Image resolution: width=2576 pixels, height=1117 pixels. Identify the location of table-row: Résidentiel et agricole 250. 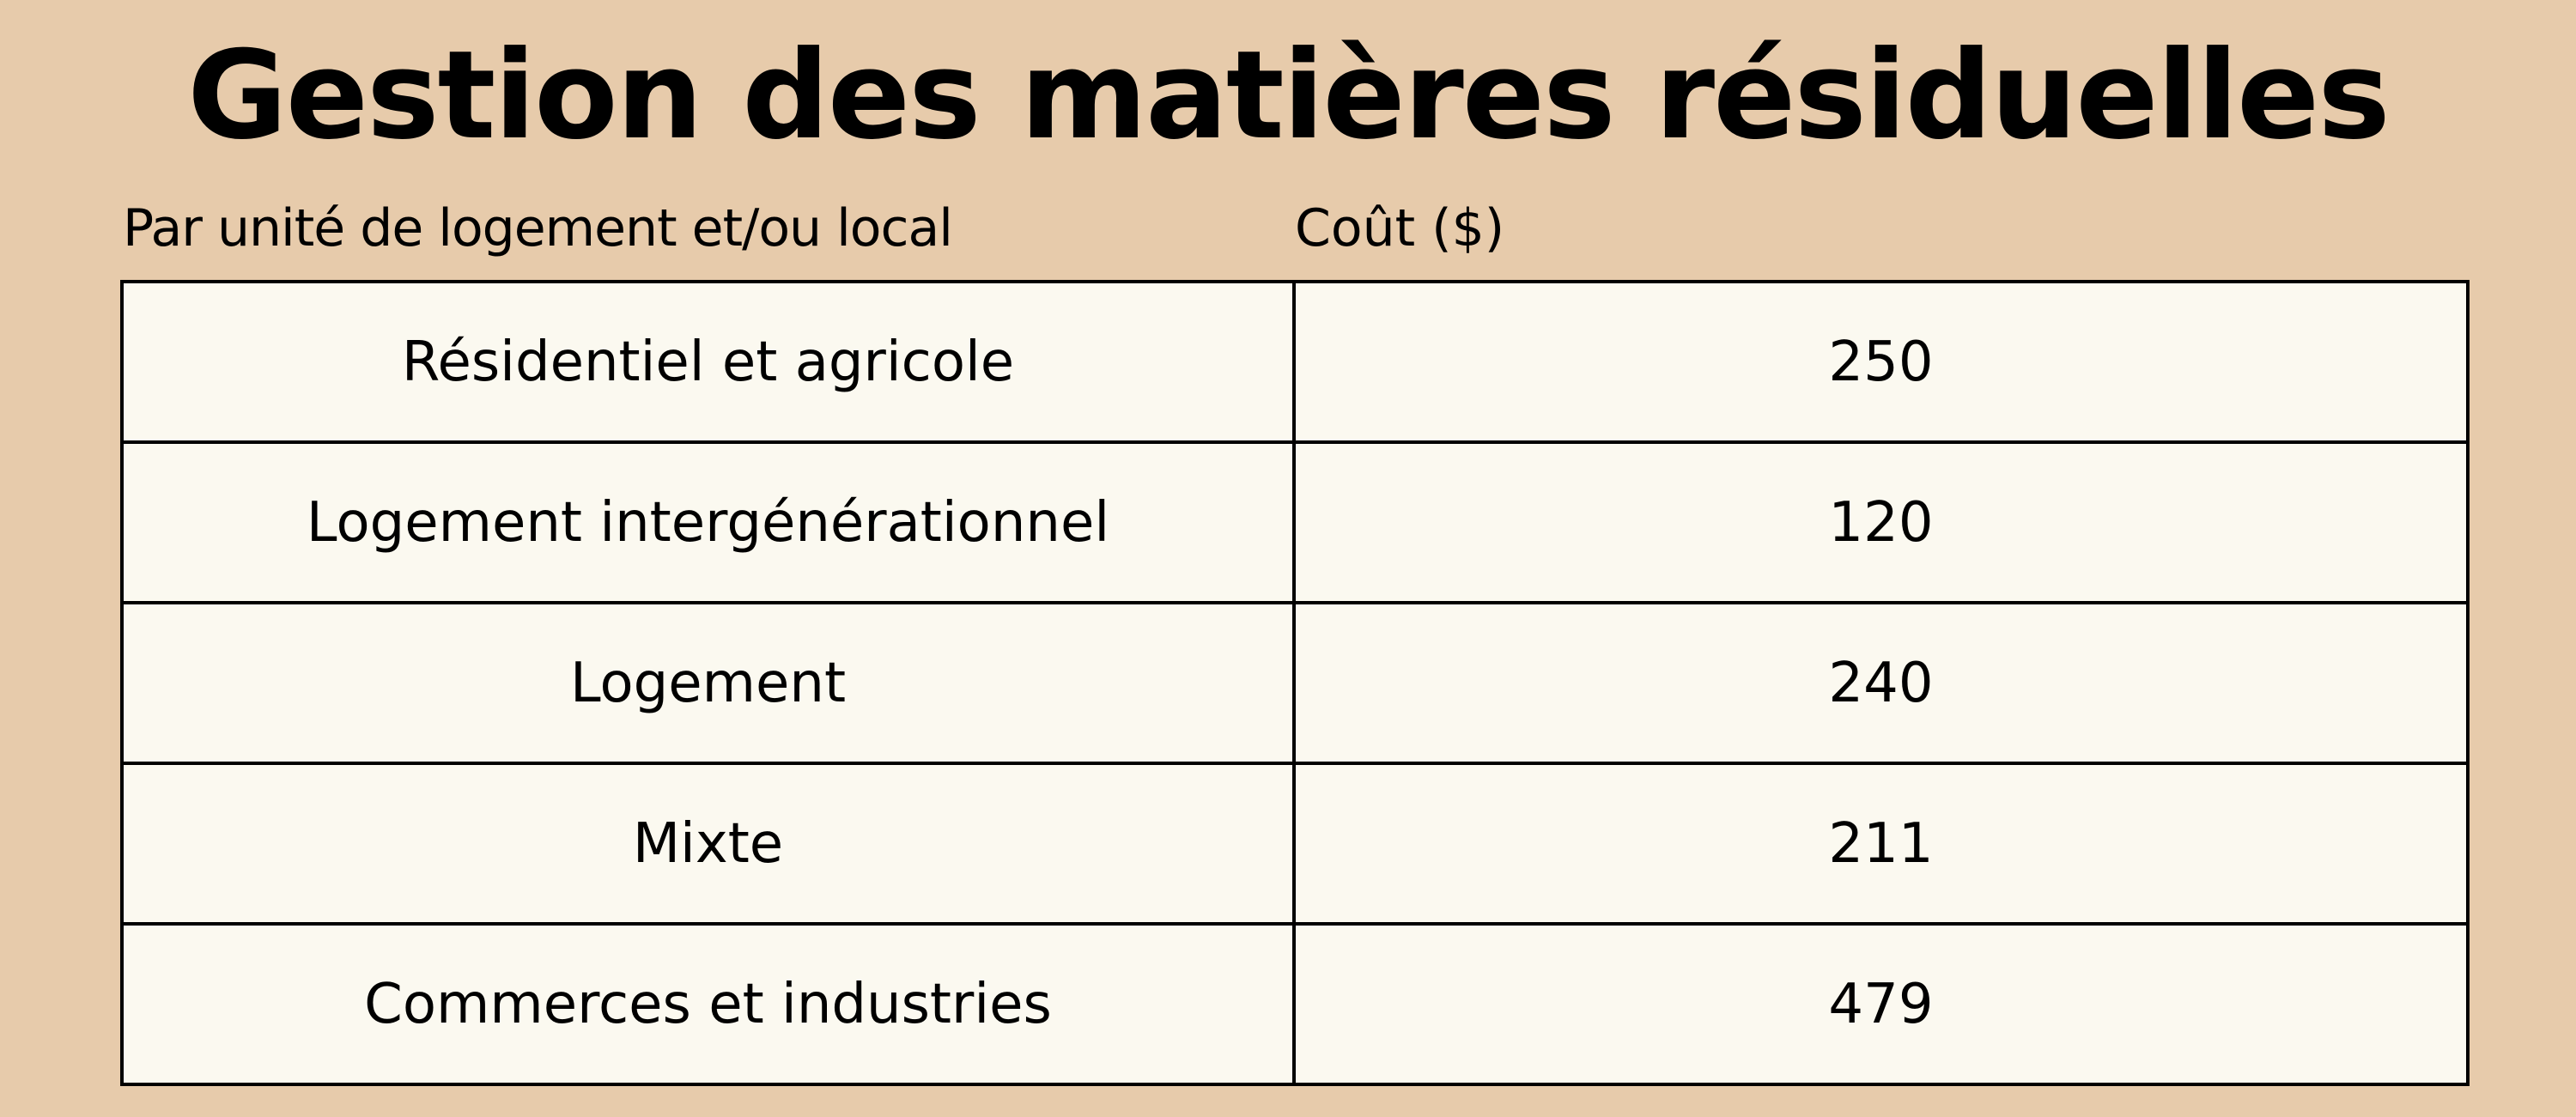
(1295, 362).